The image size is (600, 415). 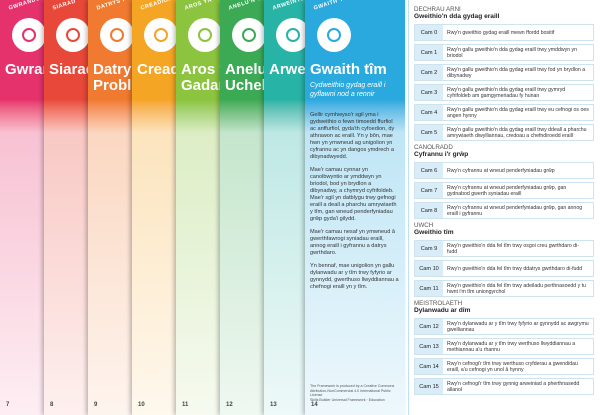 I want to click on section-level: MEISTROLAETH, so click(x=438, y=303).